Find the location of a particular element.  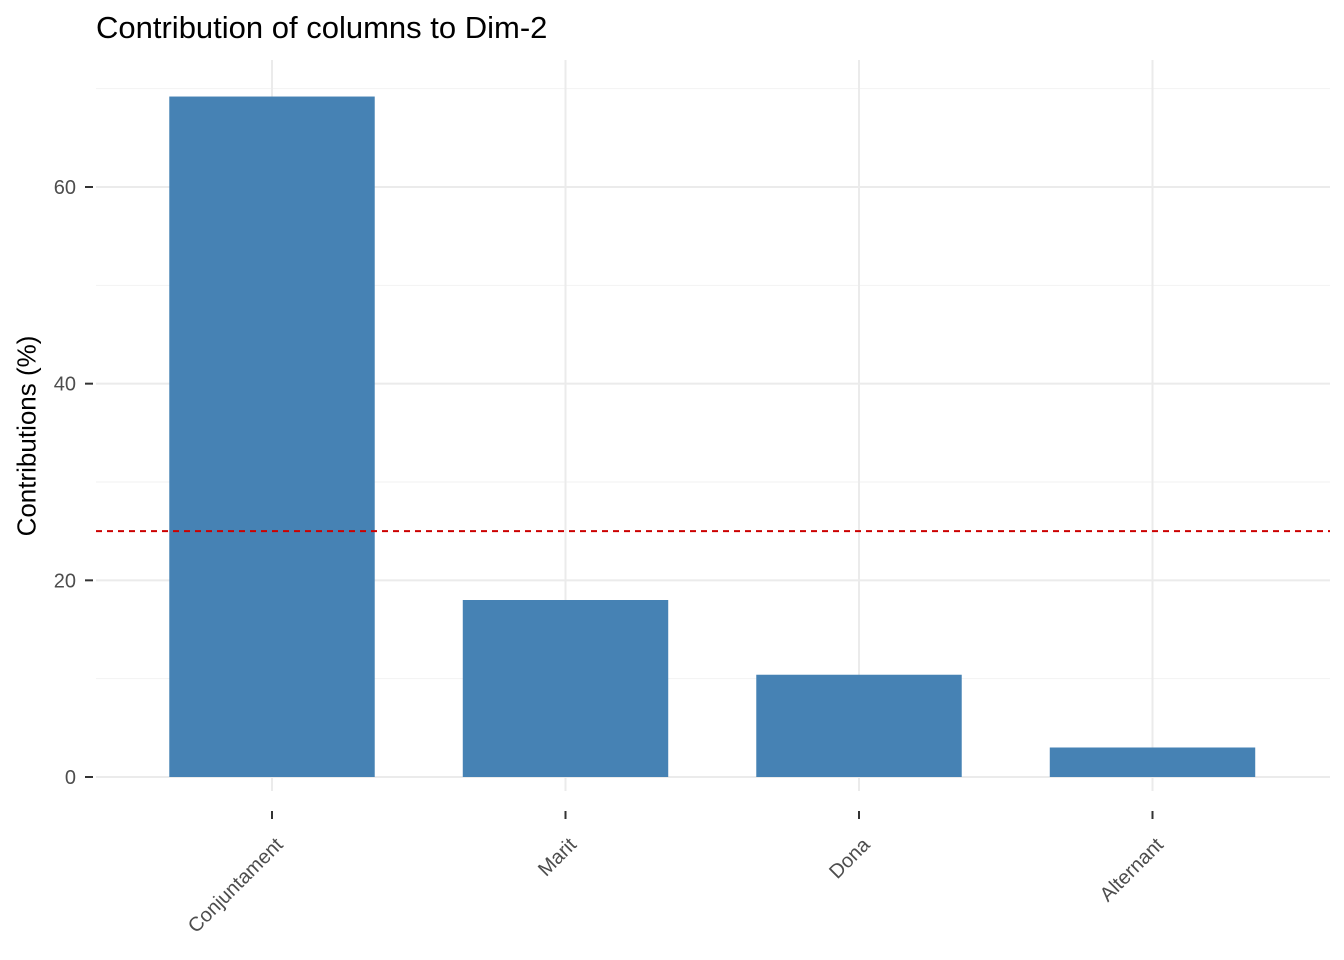

y-tick-label: 0 is located at coordinates (70, 778).